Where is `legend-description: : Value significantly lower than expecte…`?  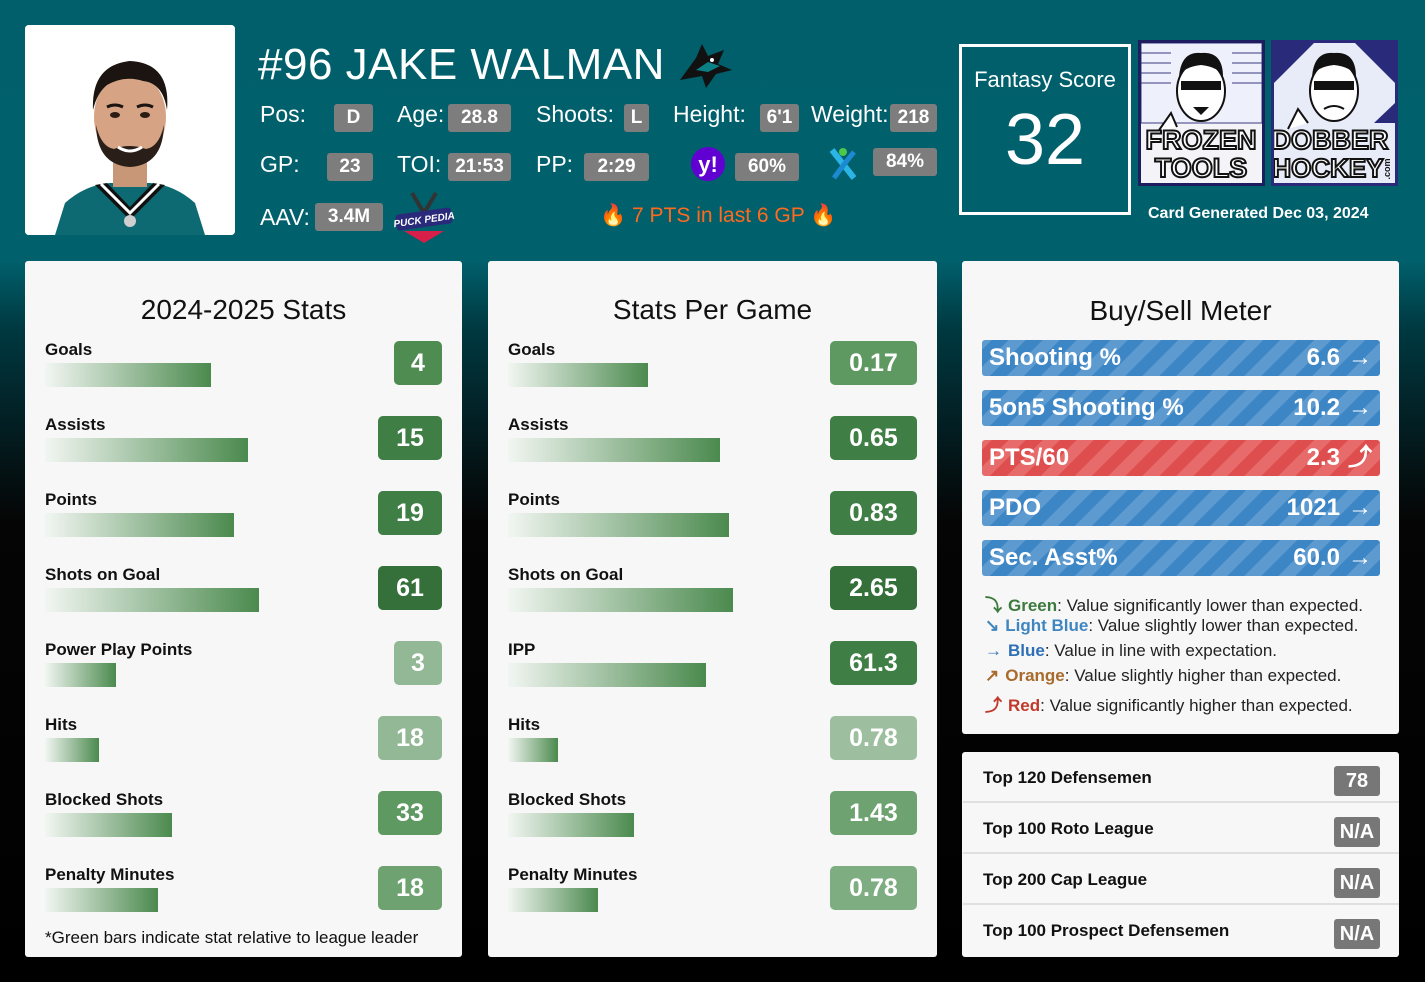
legend-description: : Value significantly lower than expecte… is located at coordinates (1210, 605).